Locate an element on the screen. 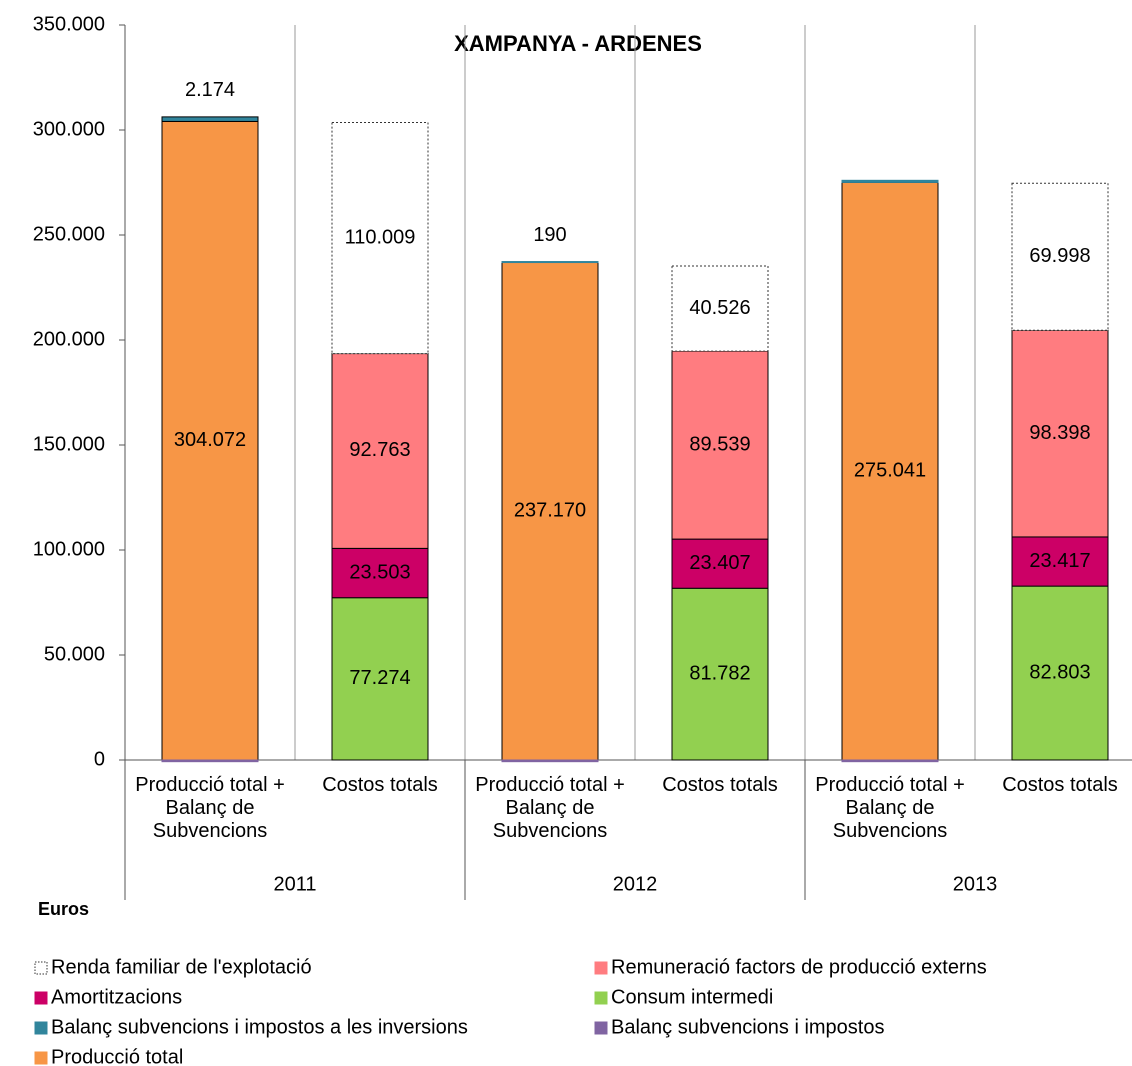 This screenshot has width=1132, height=1066. data-label: 82.803 is located at coordinates (1059, 672).